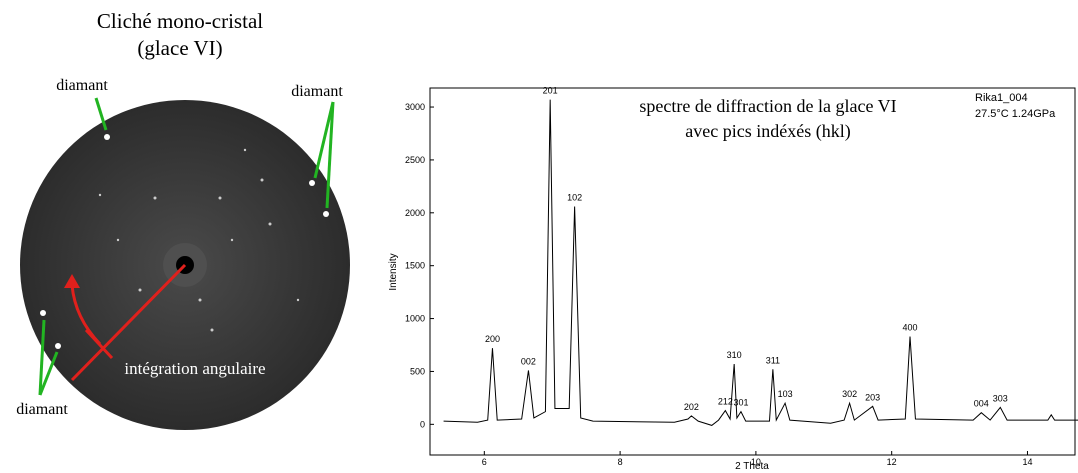 This screenshot has width=1078, height=473. I want to click on integration-label: intégration angulaire, so click(194, 368).